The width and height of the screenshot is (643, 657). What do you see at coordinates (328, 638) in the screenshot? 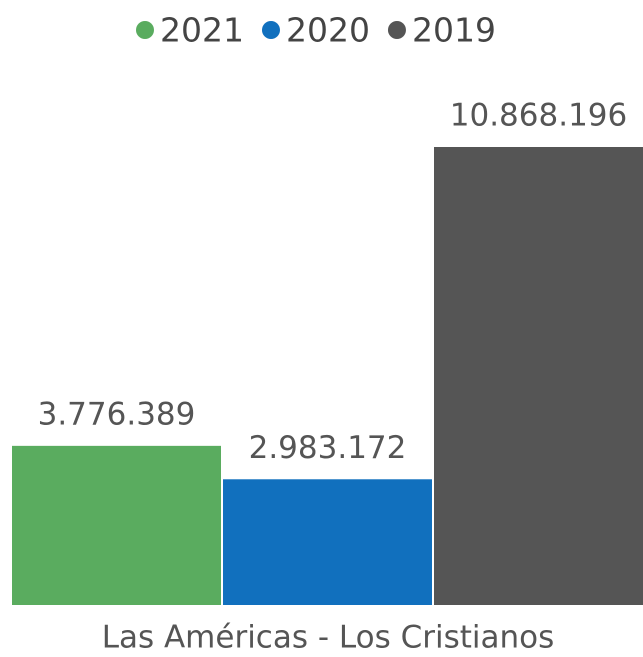
I see `x-tick-label: Las Américas - Los Cristianos` at bounding box center [328, 638].